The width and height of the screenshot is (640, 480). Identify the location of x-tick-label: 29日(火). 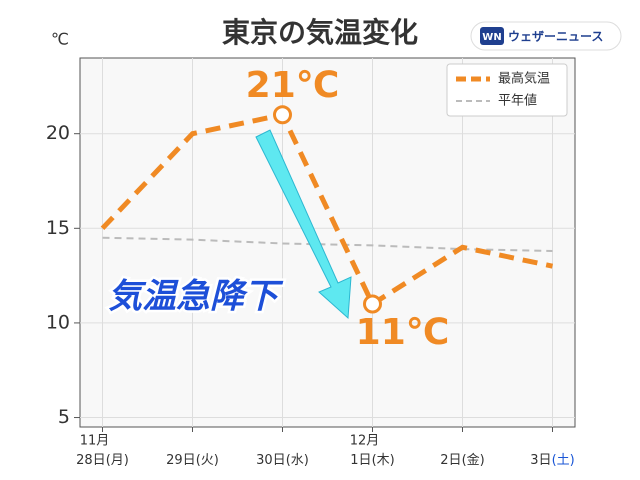
(192, 460).